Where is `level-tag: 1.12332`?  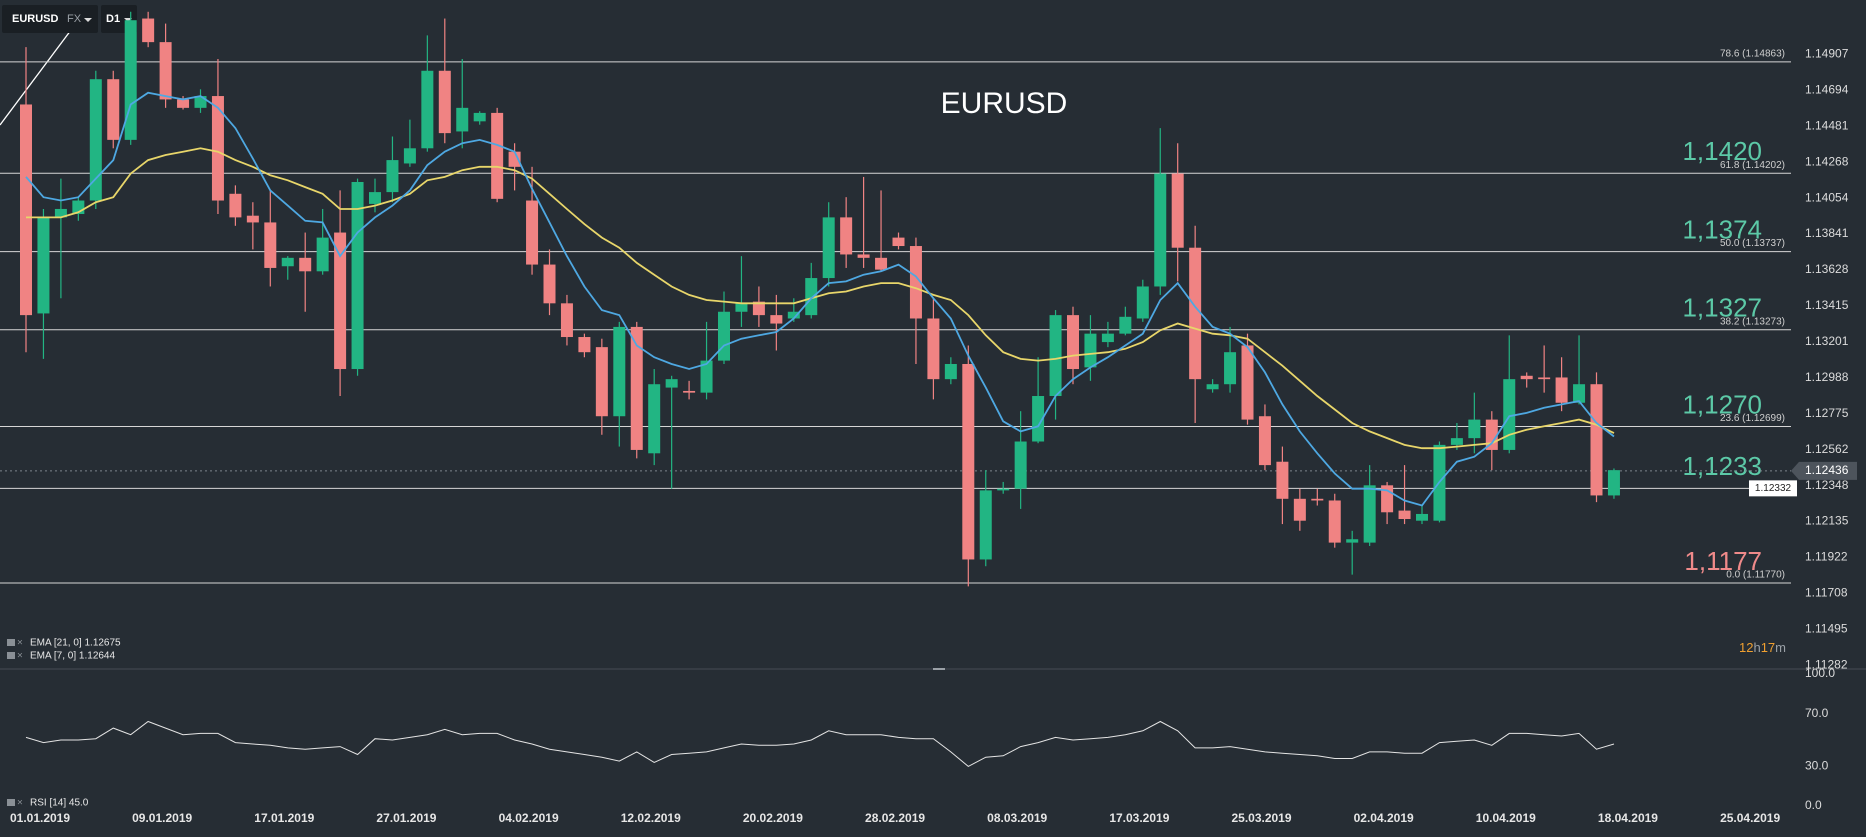
level-tag: 1.12332 is located at coordinates (1773, 488).